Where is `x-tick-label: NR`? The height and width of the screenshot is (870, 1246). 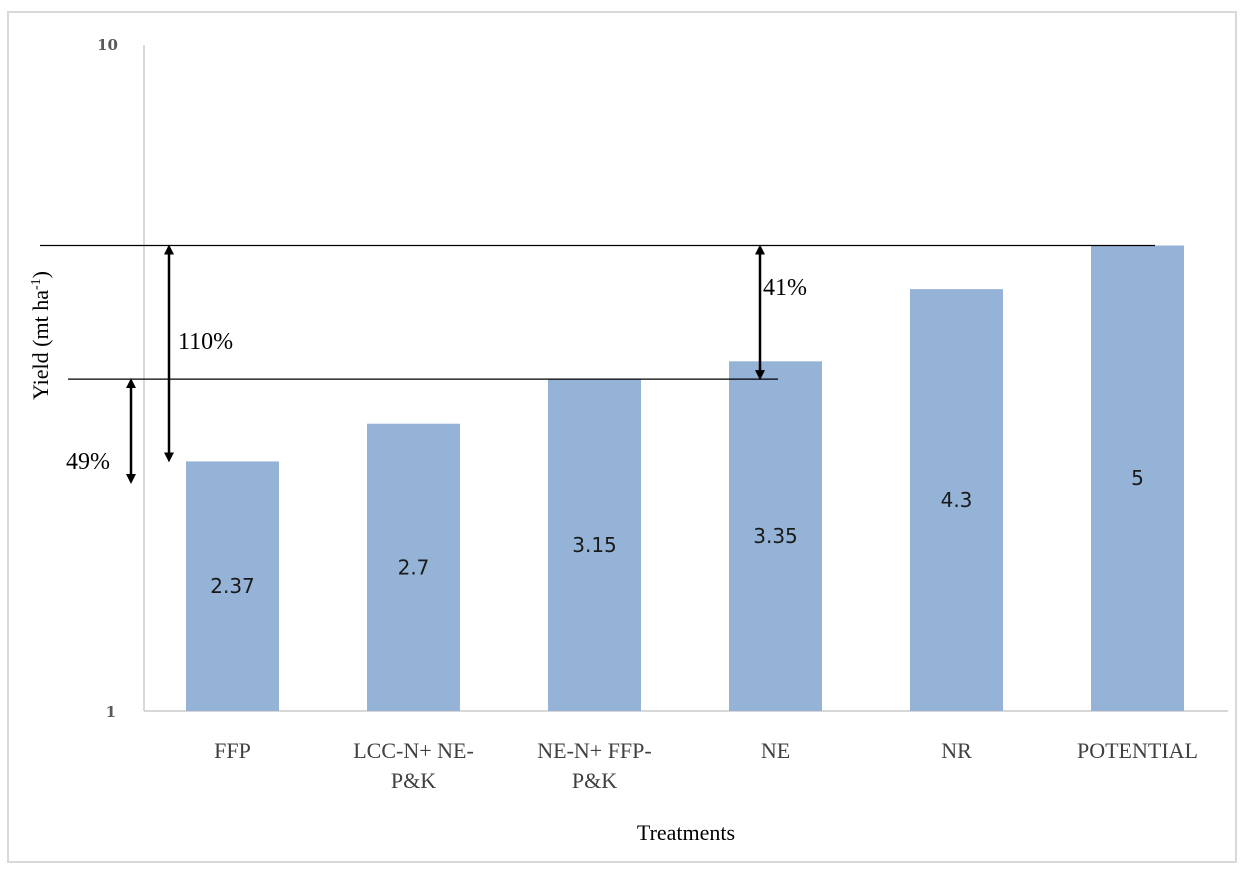
x-tick-label: NR is located at coordinates (956, 750).